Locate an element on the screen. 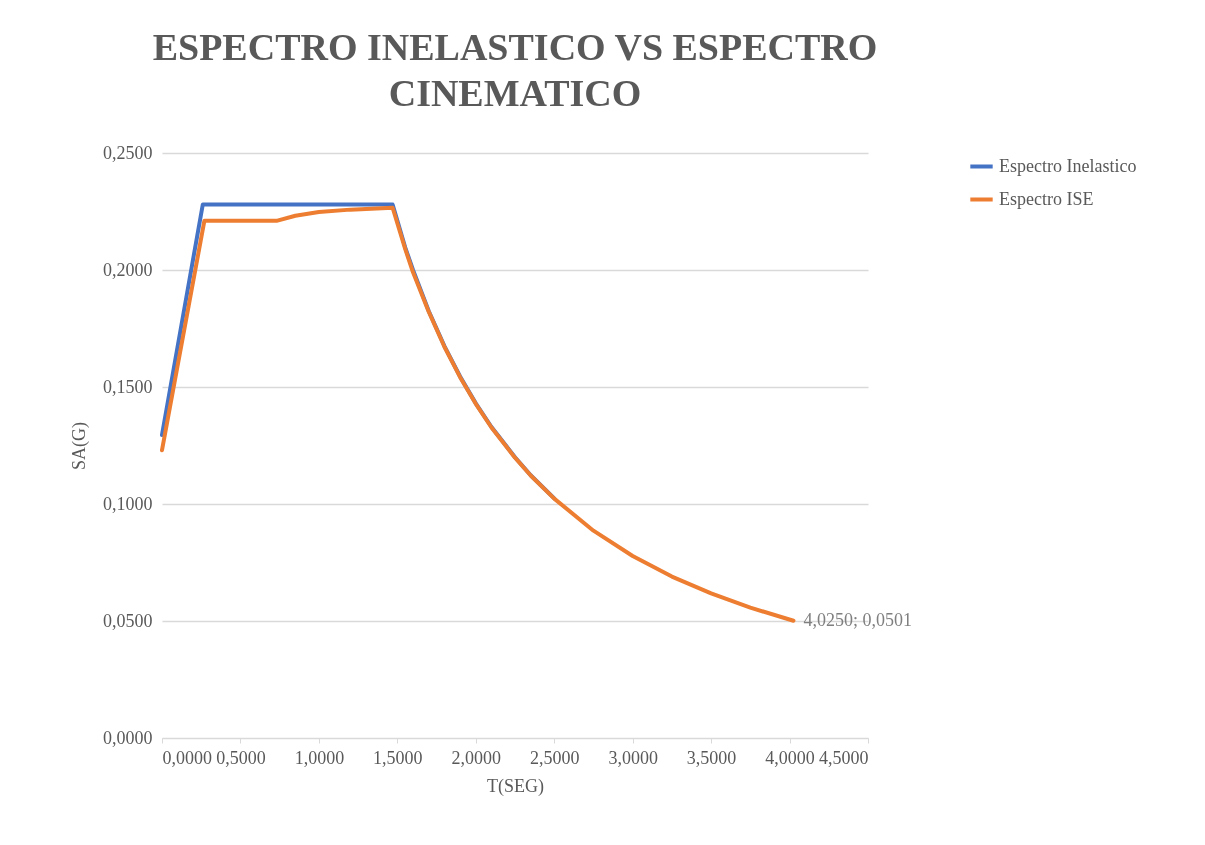 Image resolution: width=1205 pixels, height=845 pixels. legend-label: Espectro Inelastico is located at coordinates (1068, 165).